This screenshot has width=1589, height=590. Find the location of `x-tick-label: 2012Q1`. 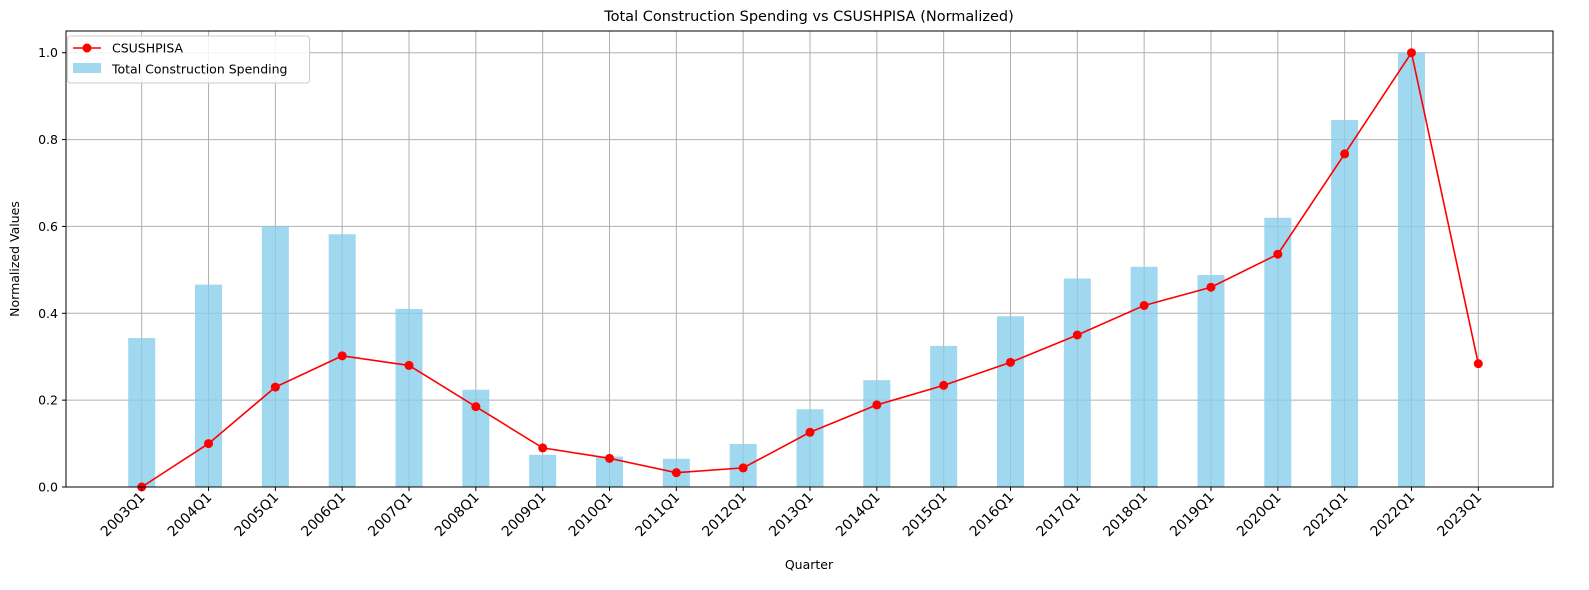

x-tick-label: 2012Q1 is located at coordinates (724, 515).